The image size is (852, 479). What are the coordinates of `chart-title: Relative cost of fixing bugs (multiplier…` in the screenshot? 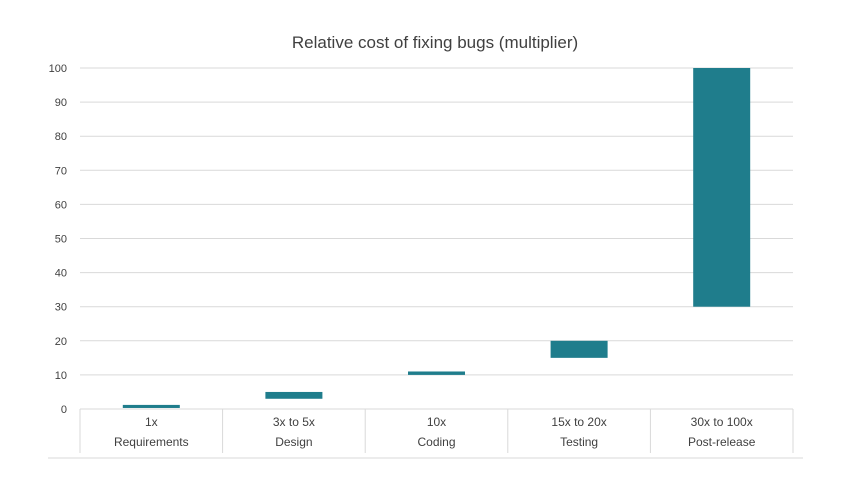 It's located at (435, 42).